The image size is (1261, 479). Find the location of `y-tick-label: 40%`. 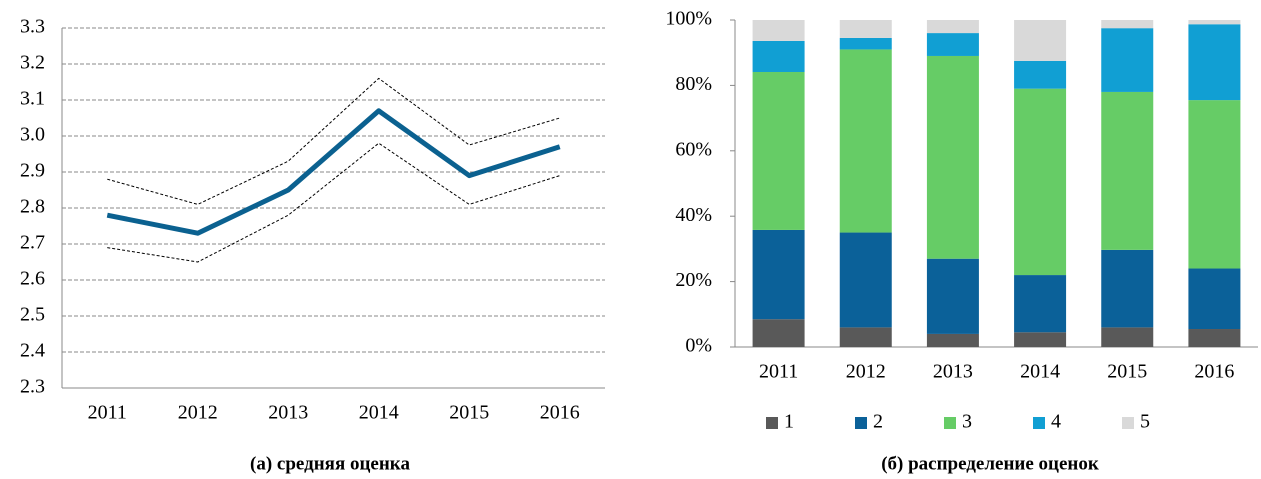

y-tick-label: 40% is located at coordinates (693, 215).